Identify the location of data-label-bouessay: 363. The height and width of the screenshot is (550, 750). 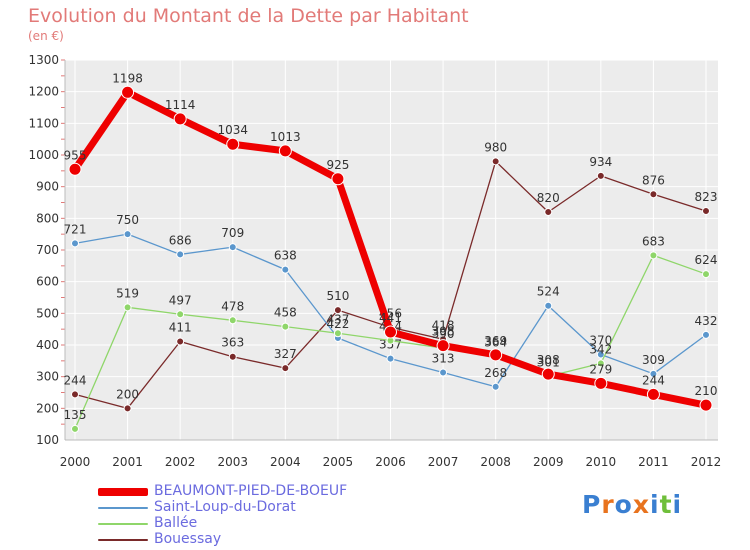
(232, 343).